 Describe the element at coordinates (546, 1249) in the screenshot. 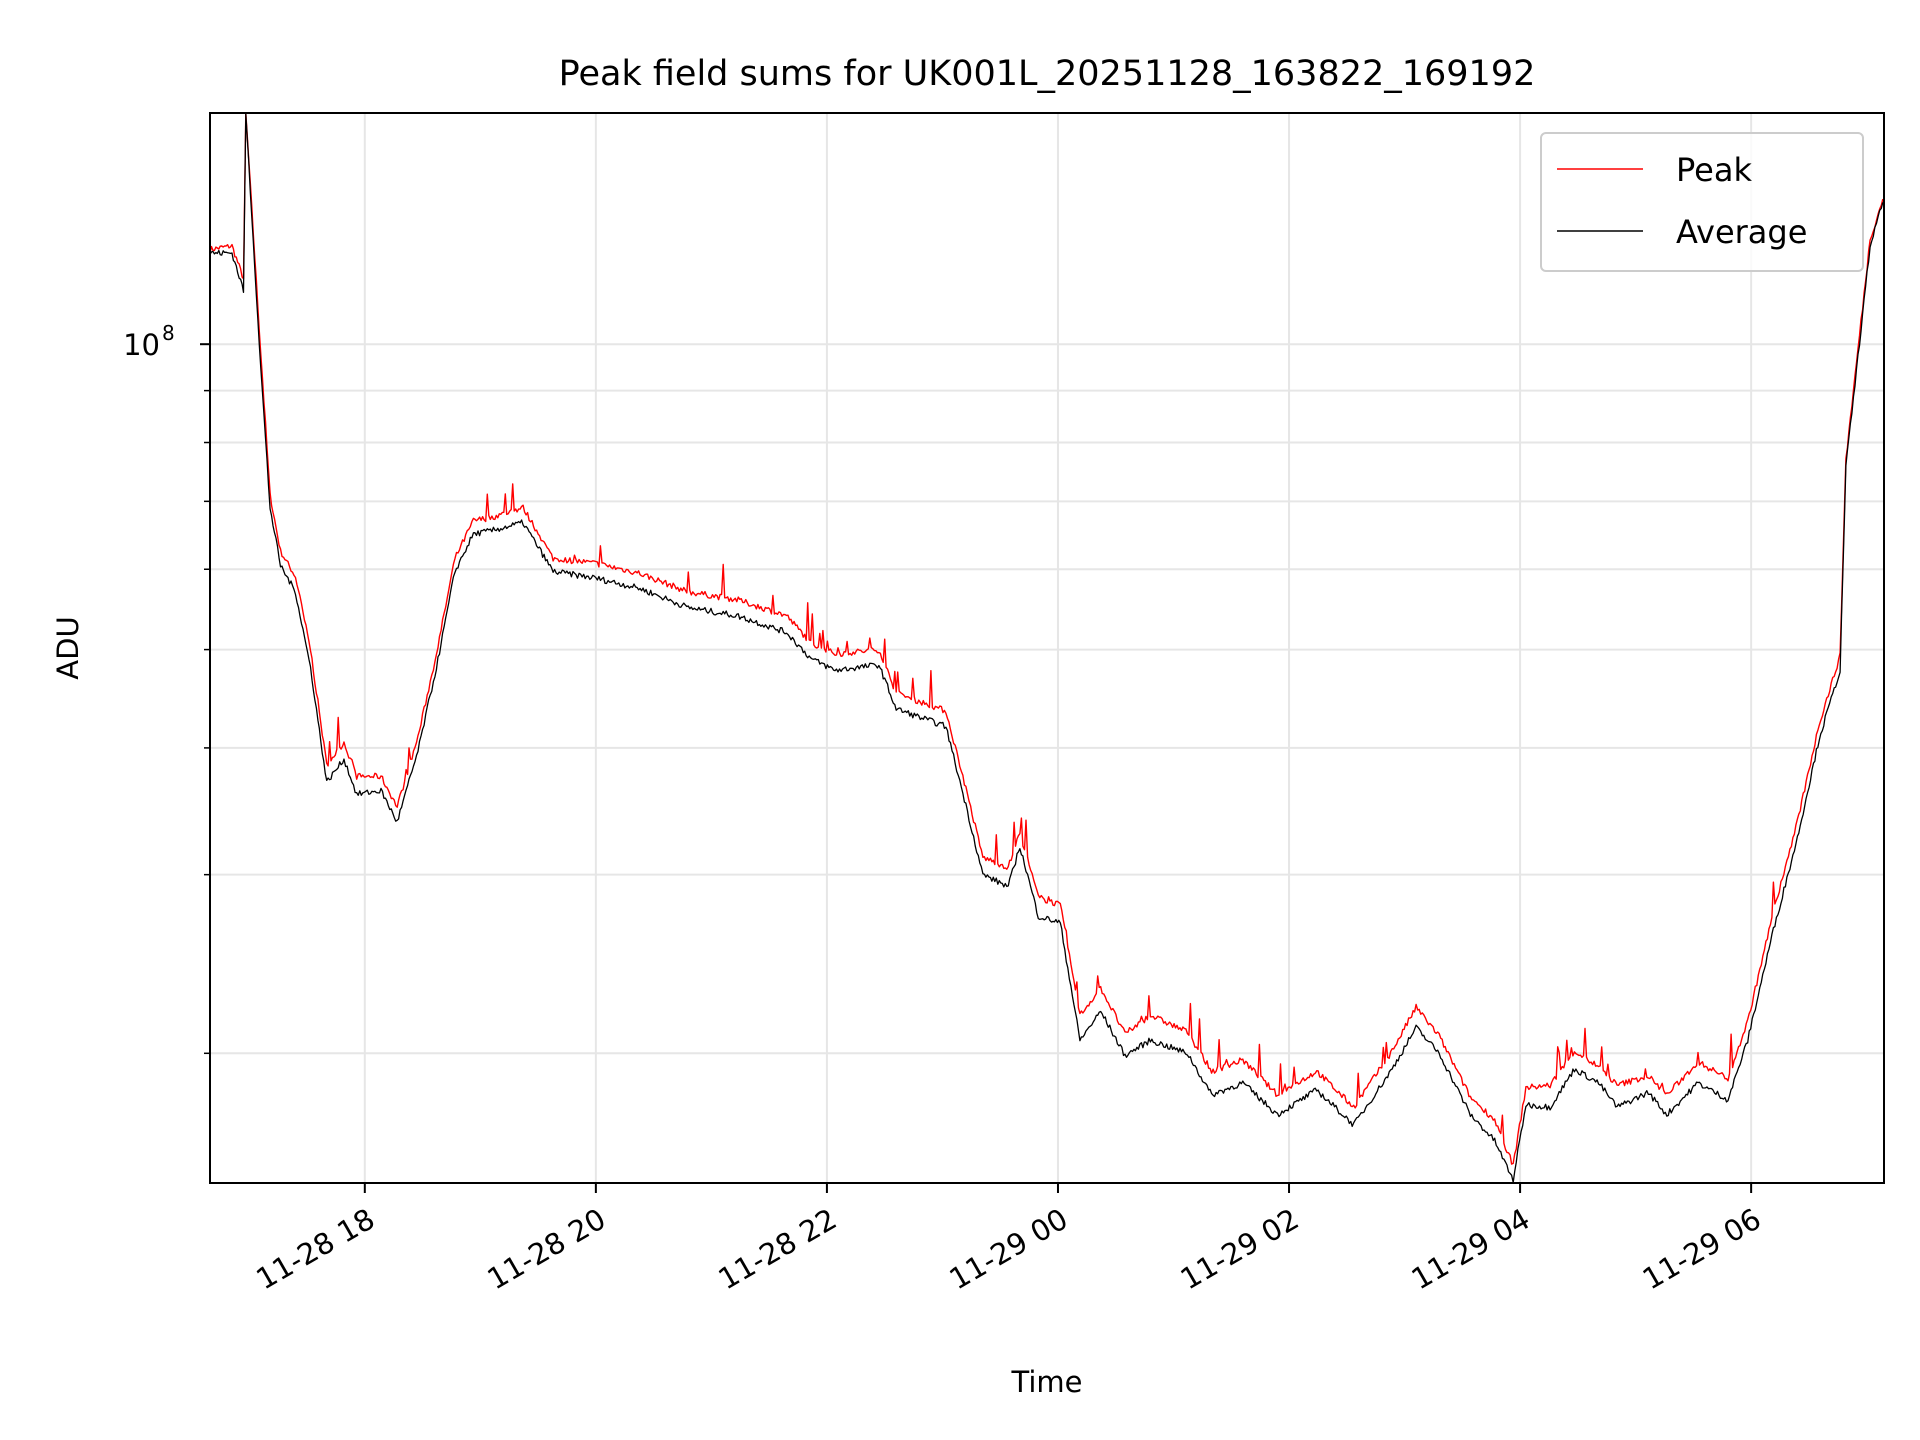

I see `x-tick-label: 11-28 20` at that location.